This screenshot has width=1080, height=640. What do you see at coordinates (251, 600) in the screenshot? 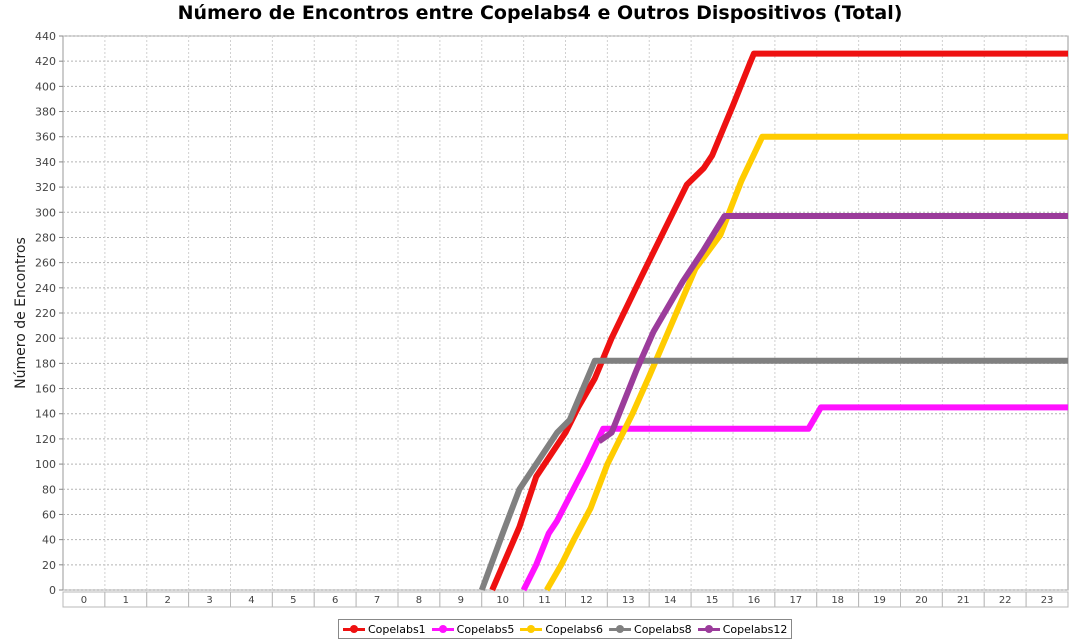
I see `x-tick-label: 4` at bounding box center [251, 600].